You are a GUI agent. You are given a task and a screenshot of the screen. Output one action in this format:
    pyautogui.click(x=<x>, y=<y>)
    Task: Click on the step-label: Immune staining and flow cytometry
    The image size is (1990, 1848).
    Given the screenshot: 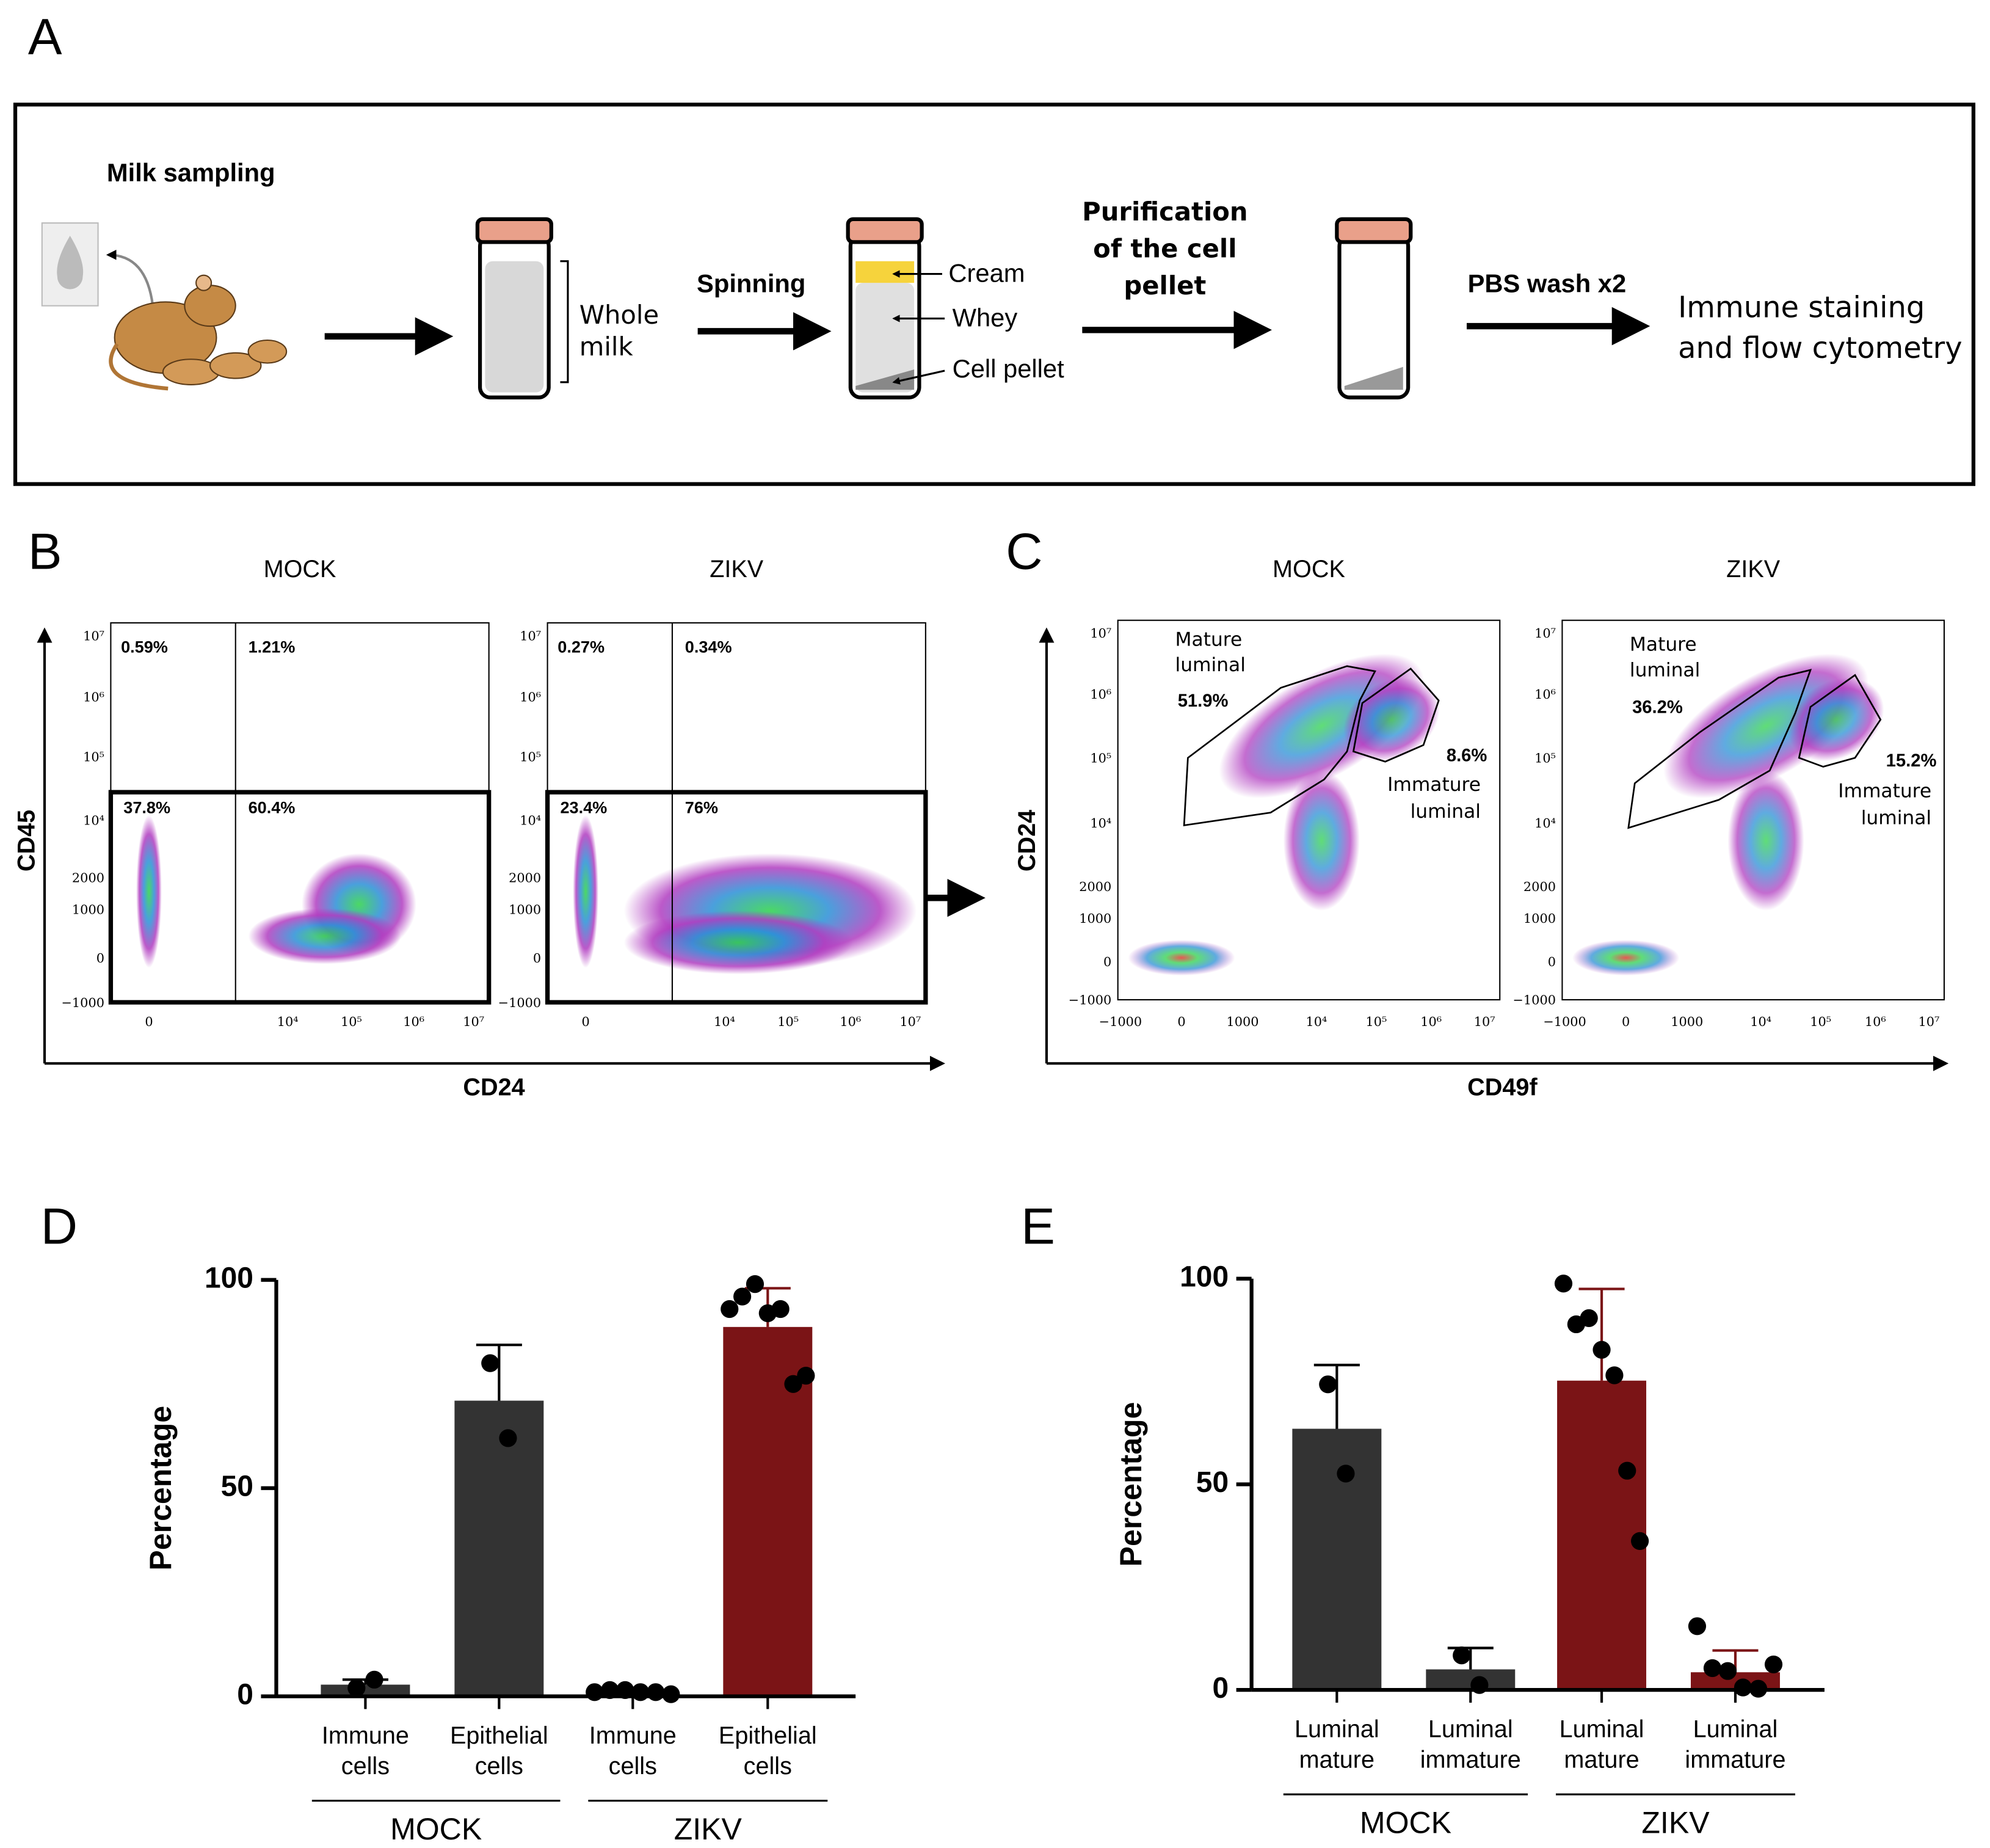 What is the action you would take?
    pyautogui.click(x=1821, y=328)
    